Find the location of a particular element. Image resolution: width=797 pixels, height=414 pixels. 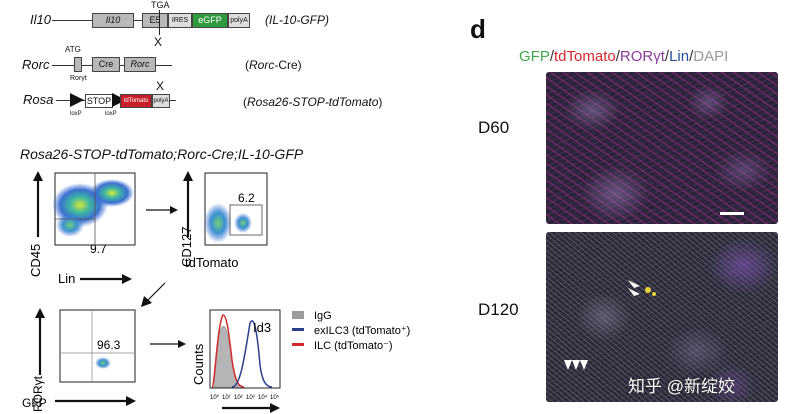

plot1-gate-value: 9.7 is located at coordinates (98, 249).